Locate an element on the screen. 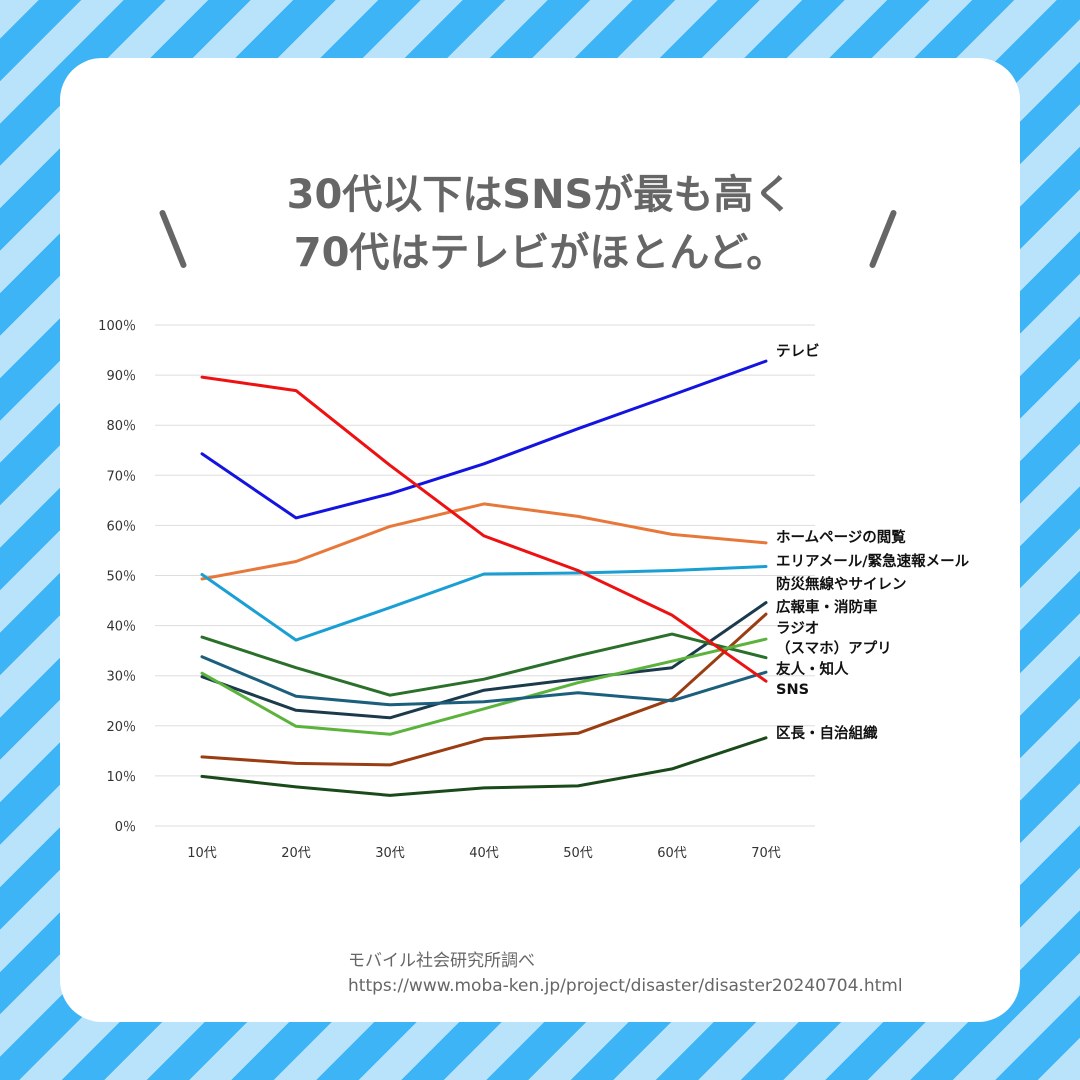  x-tick-label: 60代 is located at coordinates (672, 853).